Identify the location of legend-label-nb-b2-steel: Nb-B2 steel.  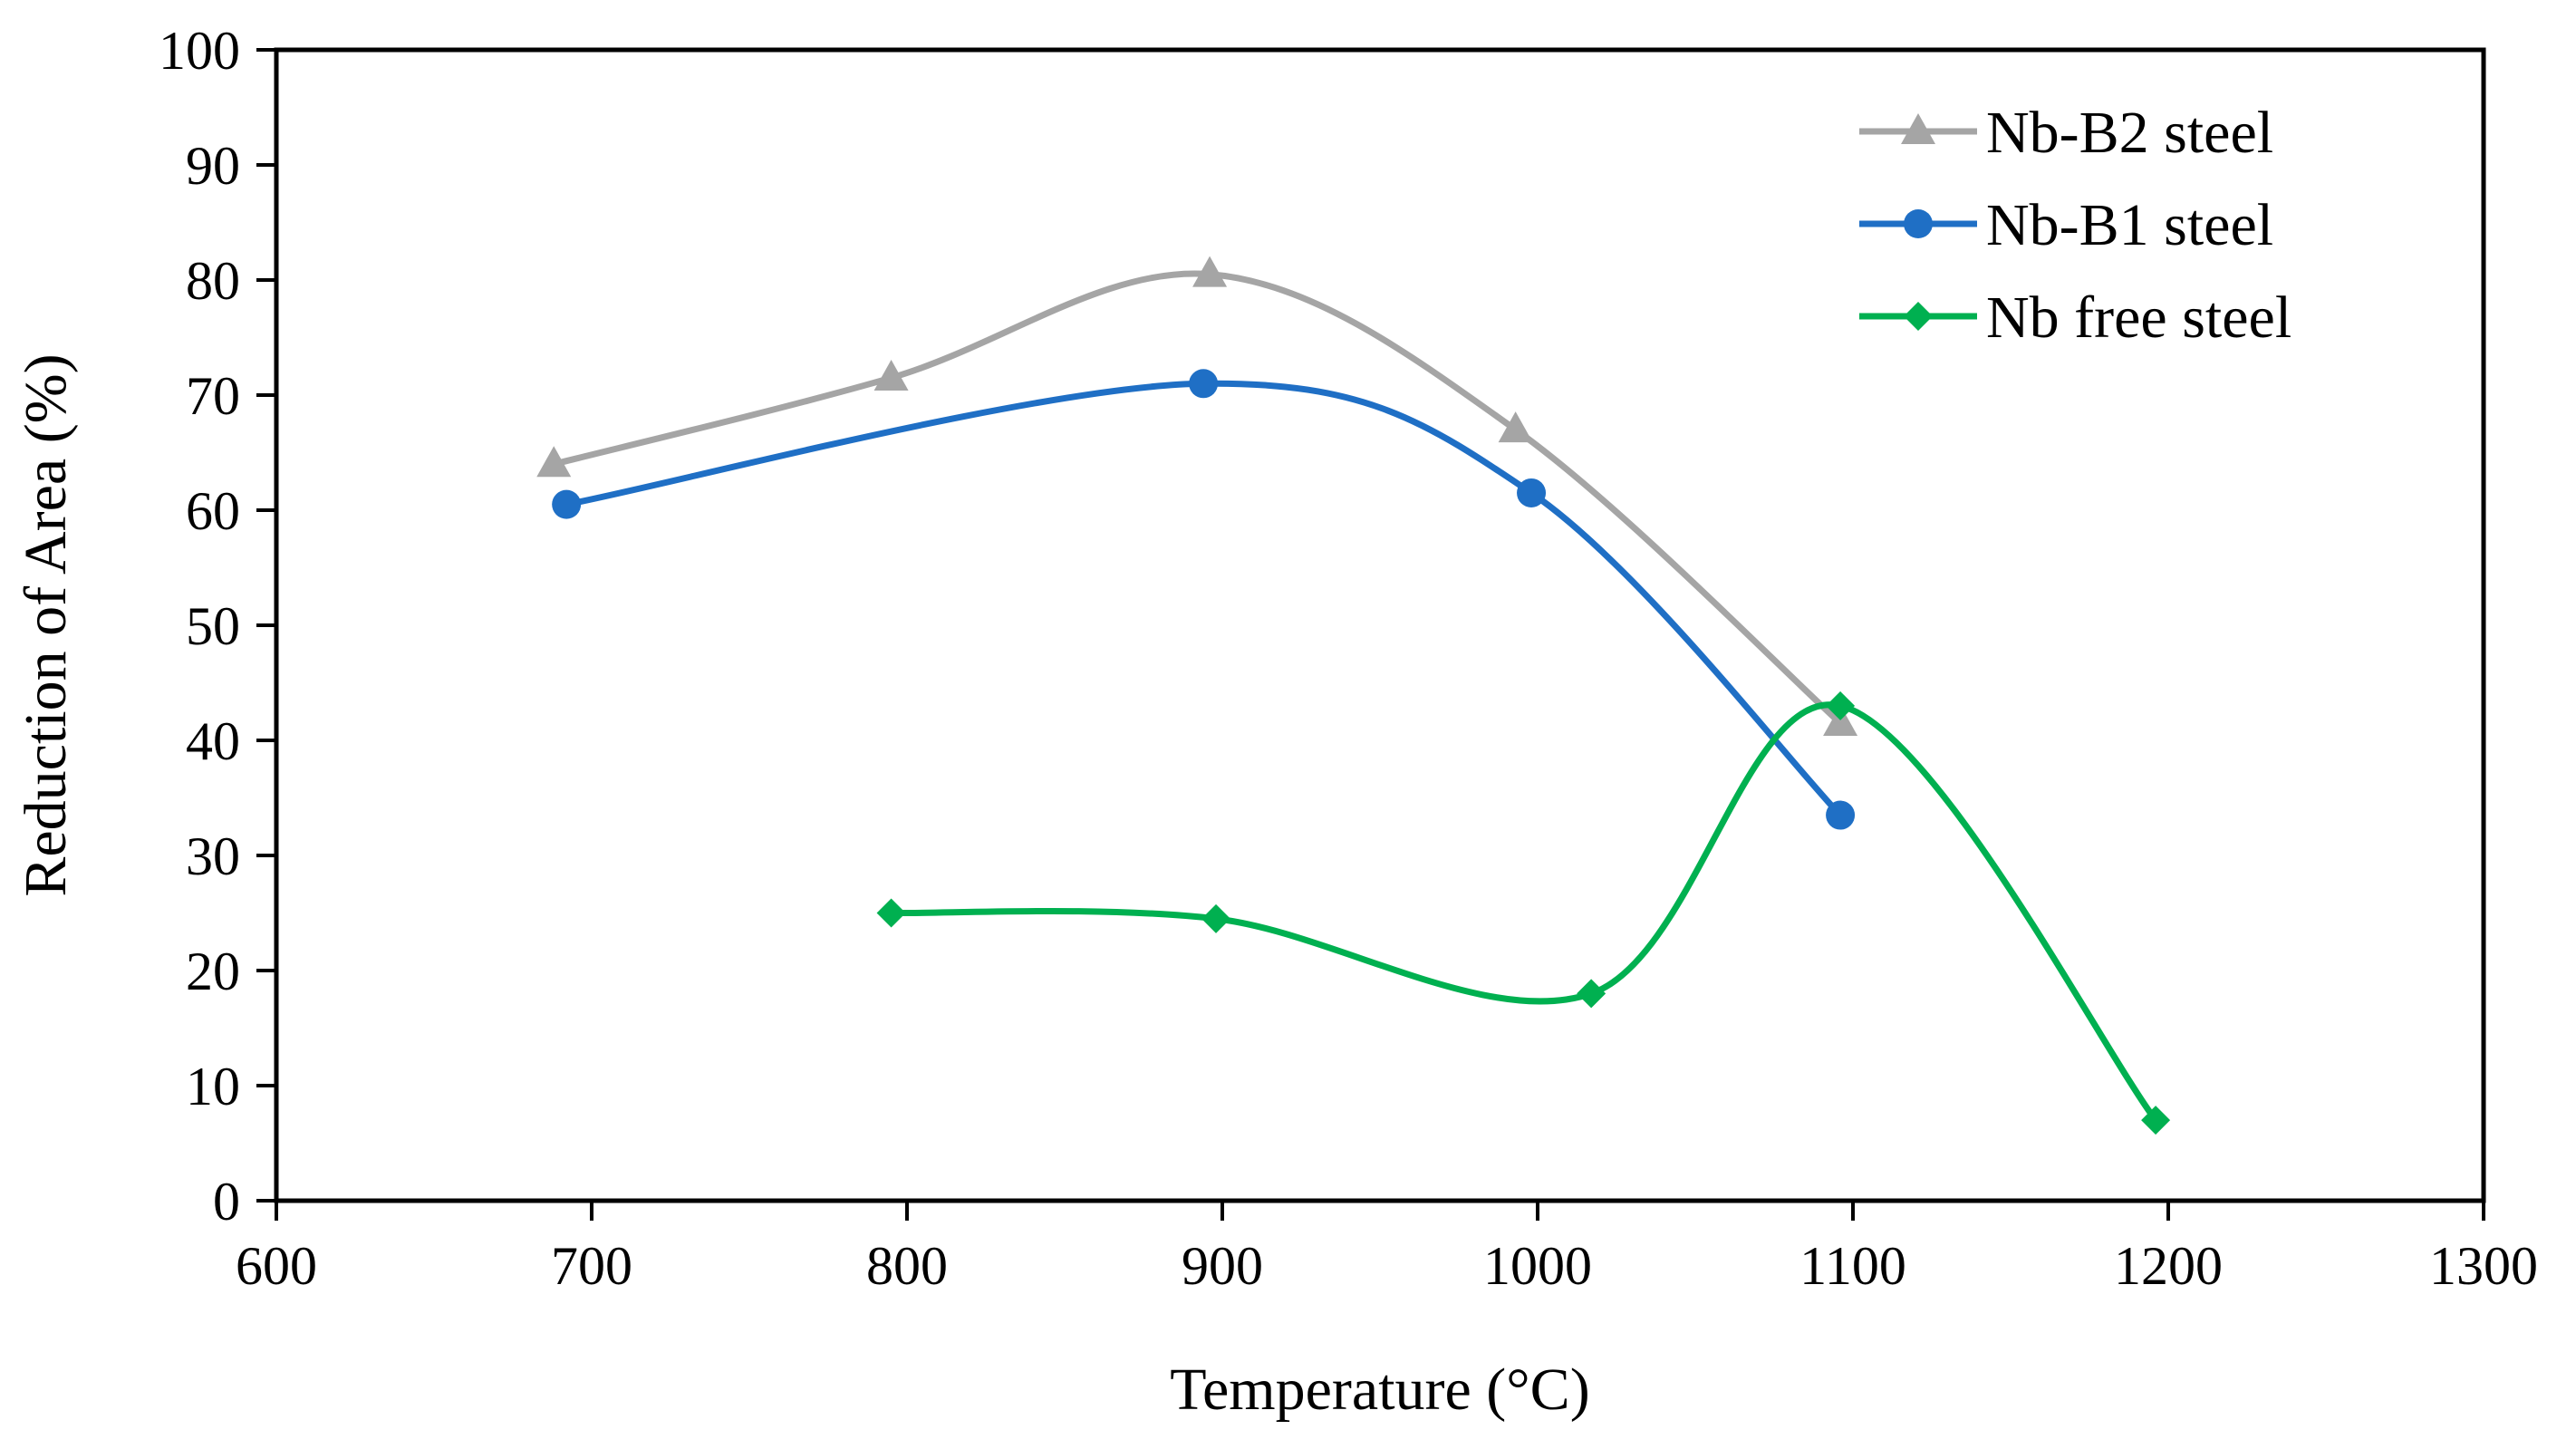
(2129, 133).